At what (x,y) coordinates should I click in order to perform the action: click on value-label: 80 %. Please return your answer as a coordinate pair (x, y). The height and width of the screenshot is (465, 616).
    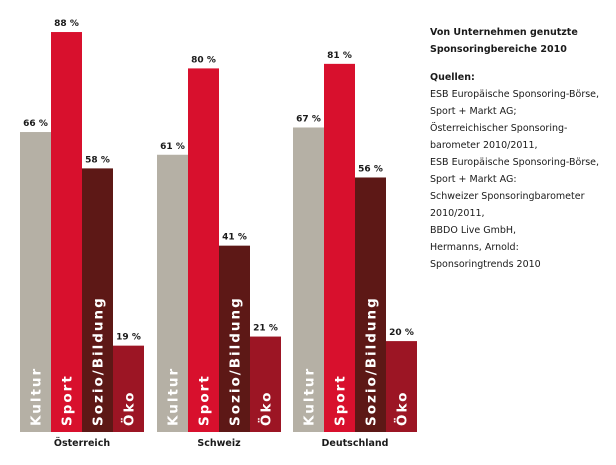
    Looking at the image, I should click on (203, 60).